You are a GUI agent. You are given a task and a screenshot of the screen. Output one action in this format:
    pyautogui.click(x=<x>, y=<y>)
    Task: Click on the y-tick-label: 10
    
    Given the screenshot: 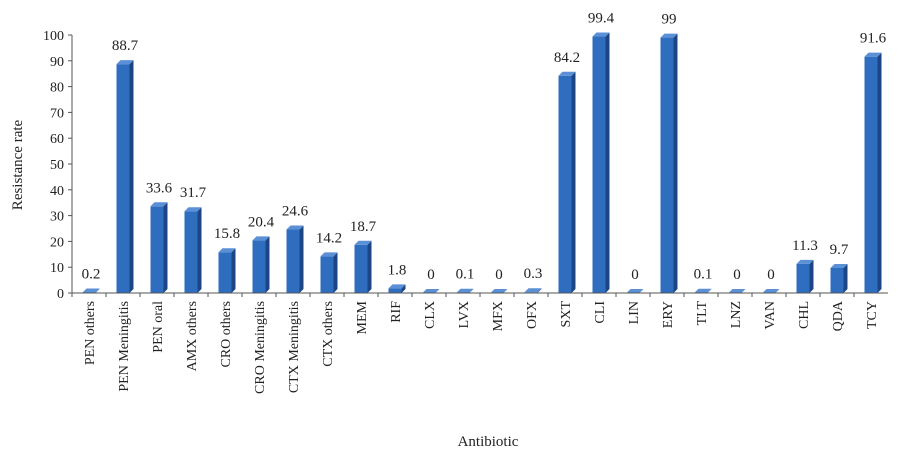 What is the action you would take?
    pyautogui.click(x=57, y=268)
    